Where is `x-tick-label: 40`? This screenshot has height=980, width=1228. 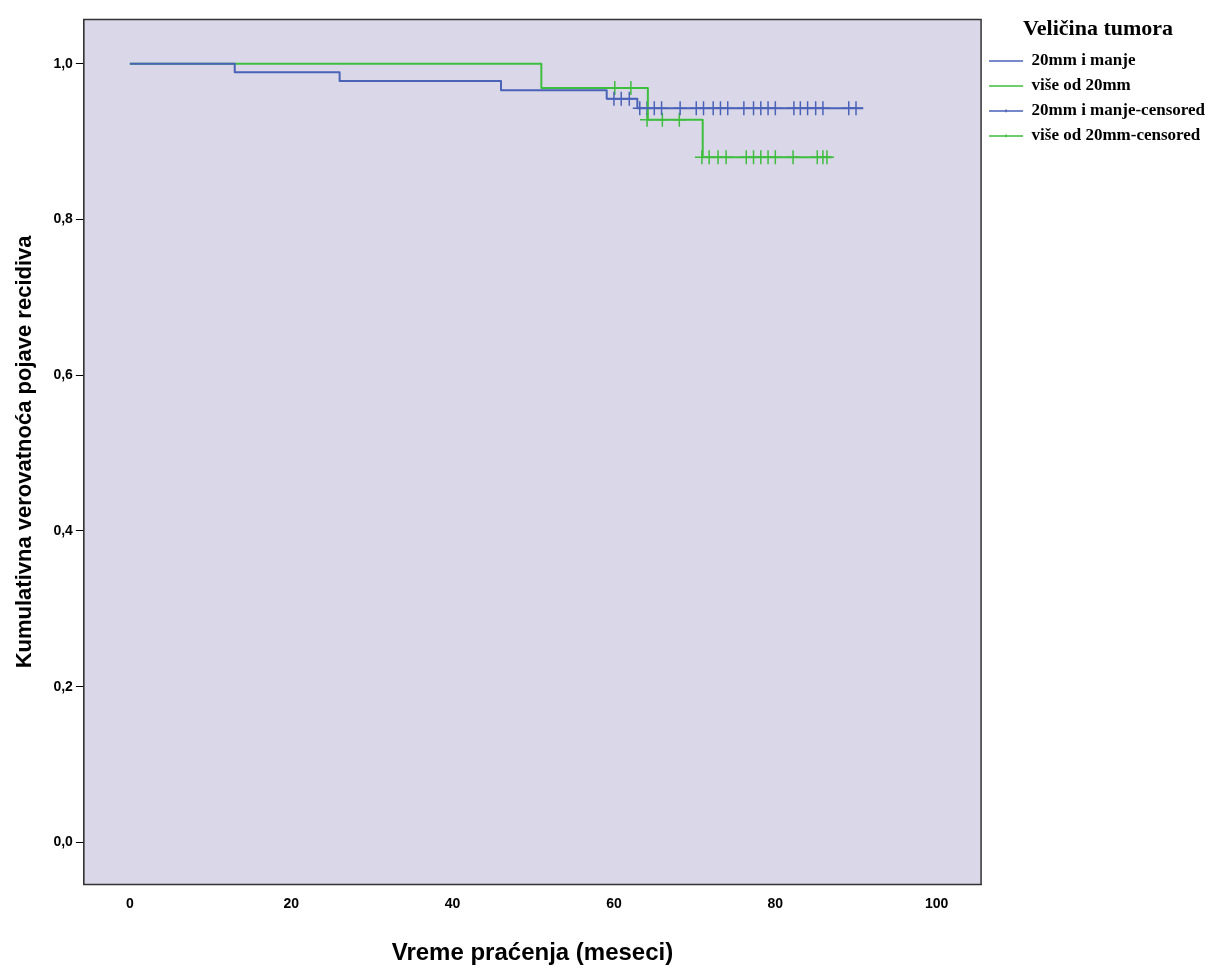 x-tick-label: 40 is located at coordinates (452, 902).